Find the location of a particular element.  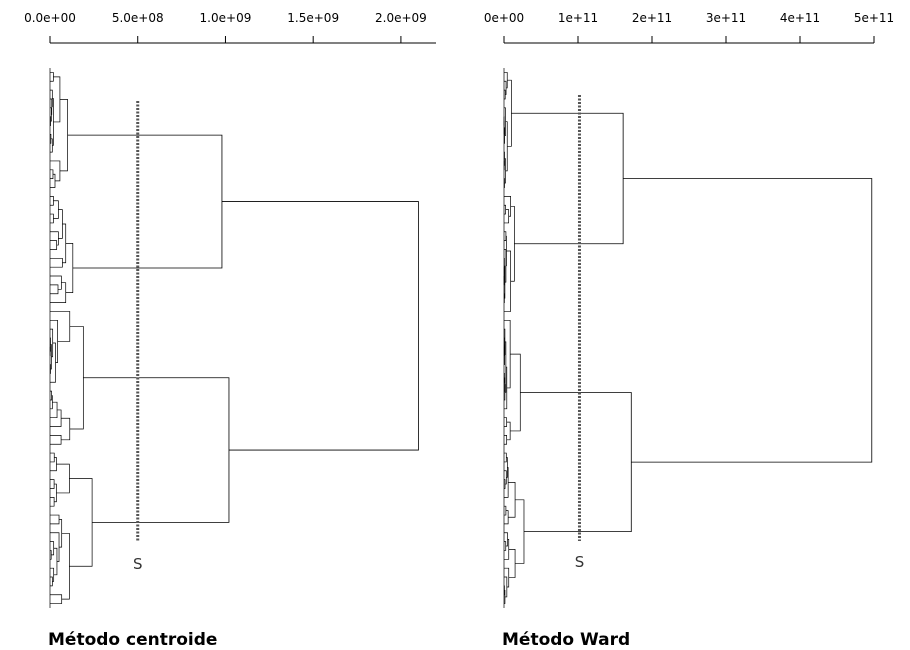

centroid-root-link is located at coordinates (320, 326).